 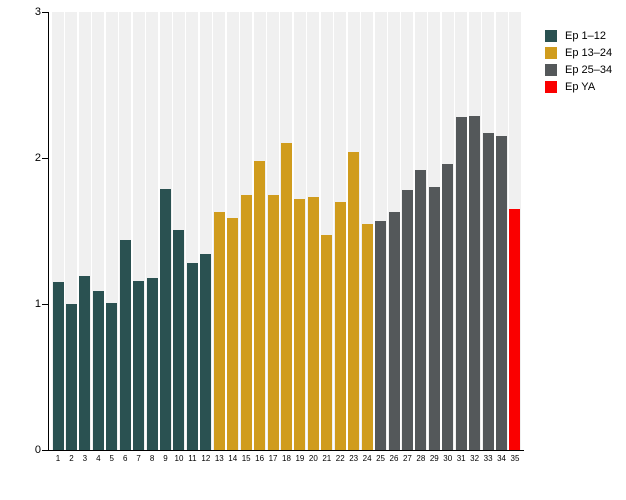 I want to click on x-axis-tick-label: 14, so click(x=233, y=458).